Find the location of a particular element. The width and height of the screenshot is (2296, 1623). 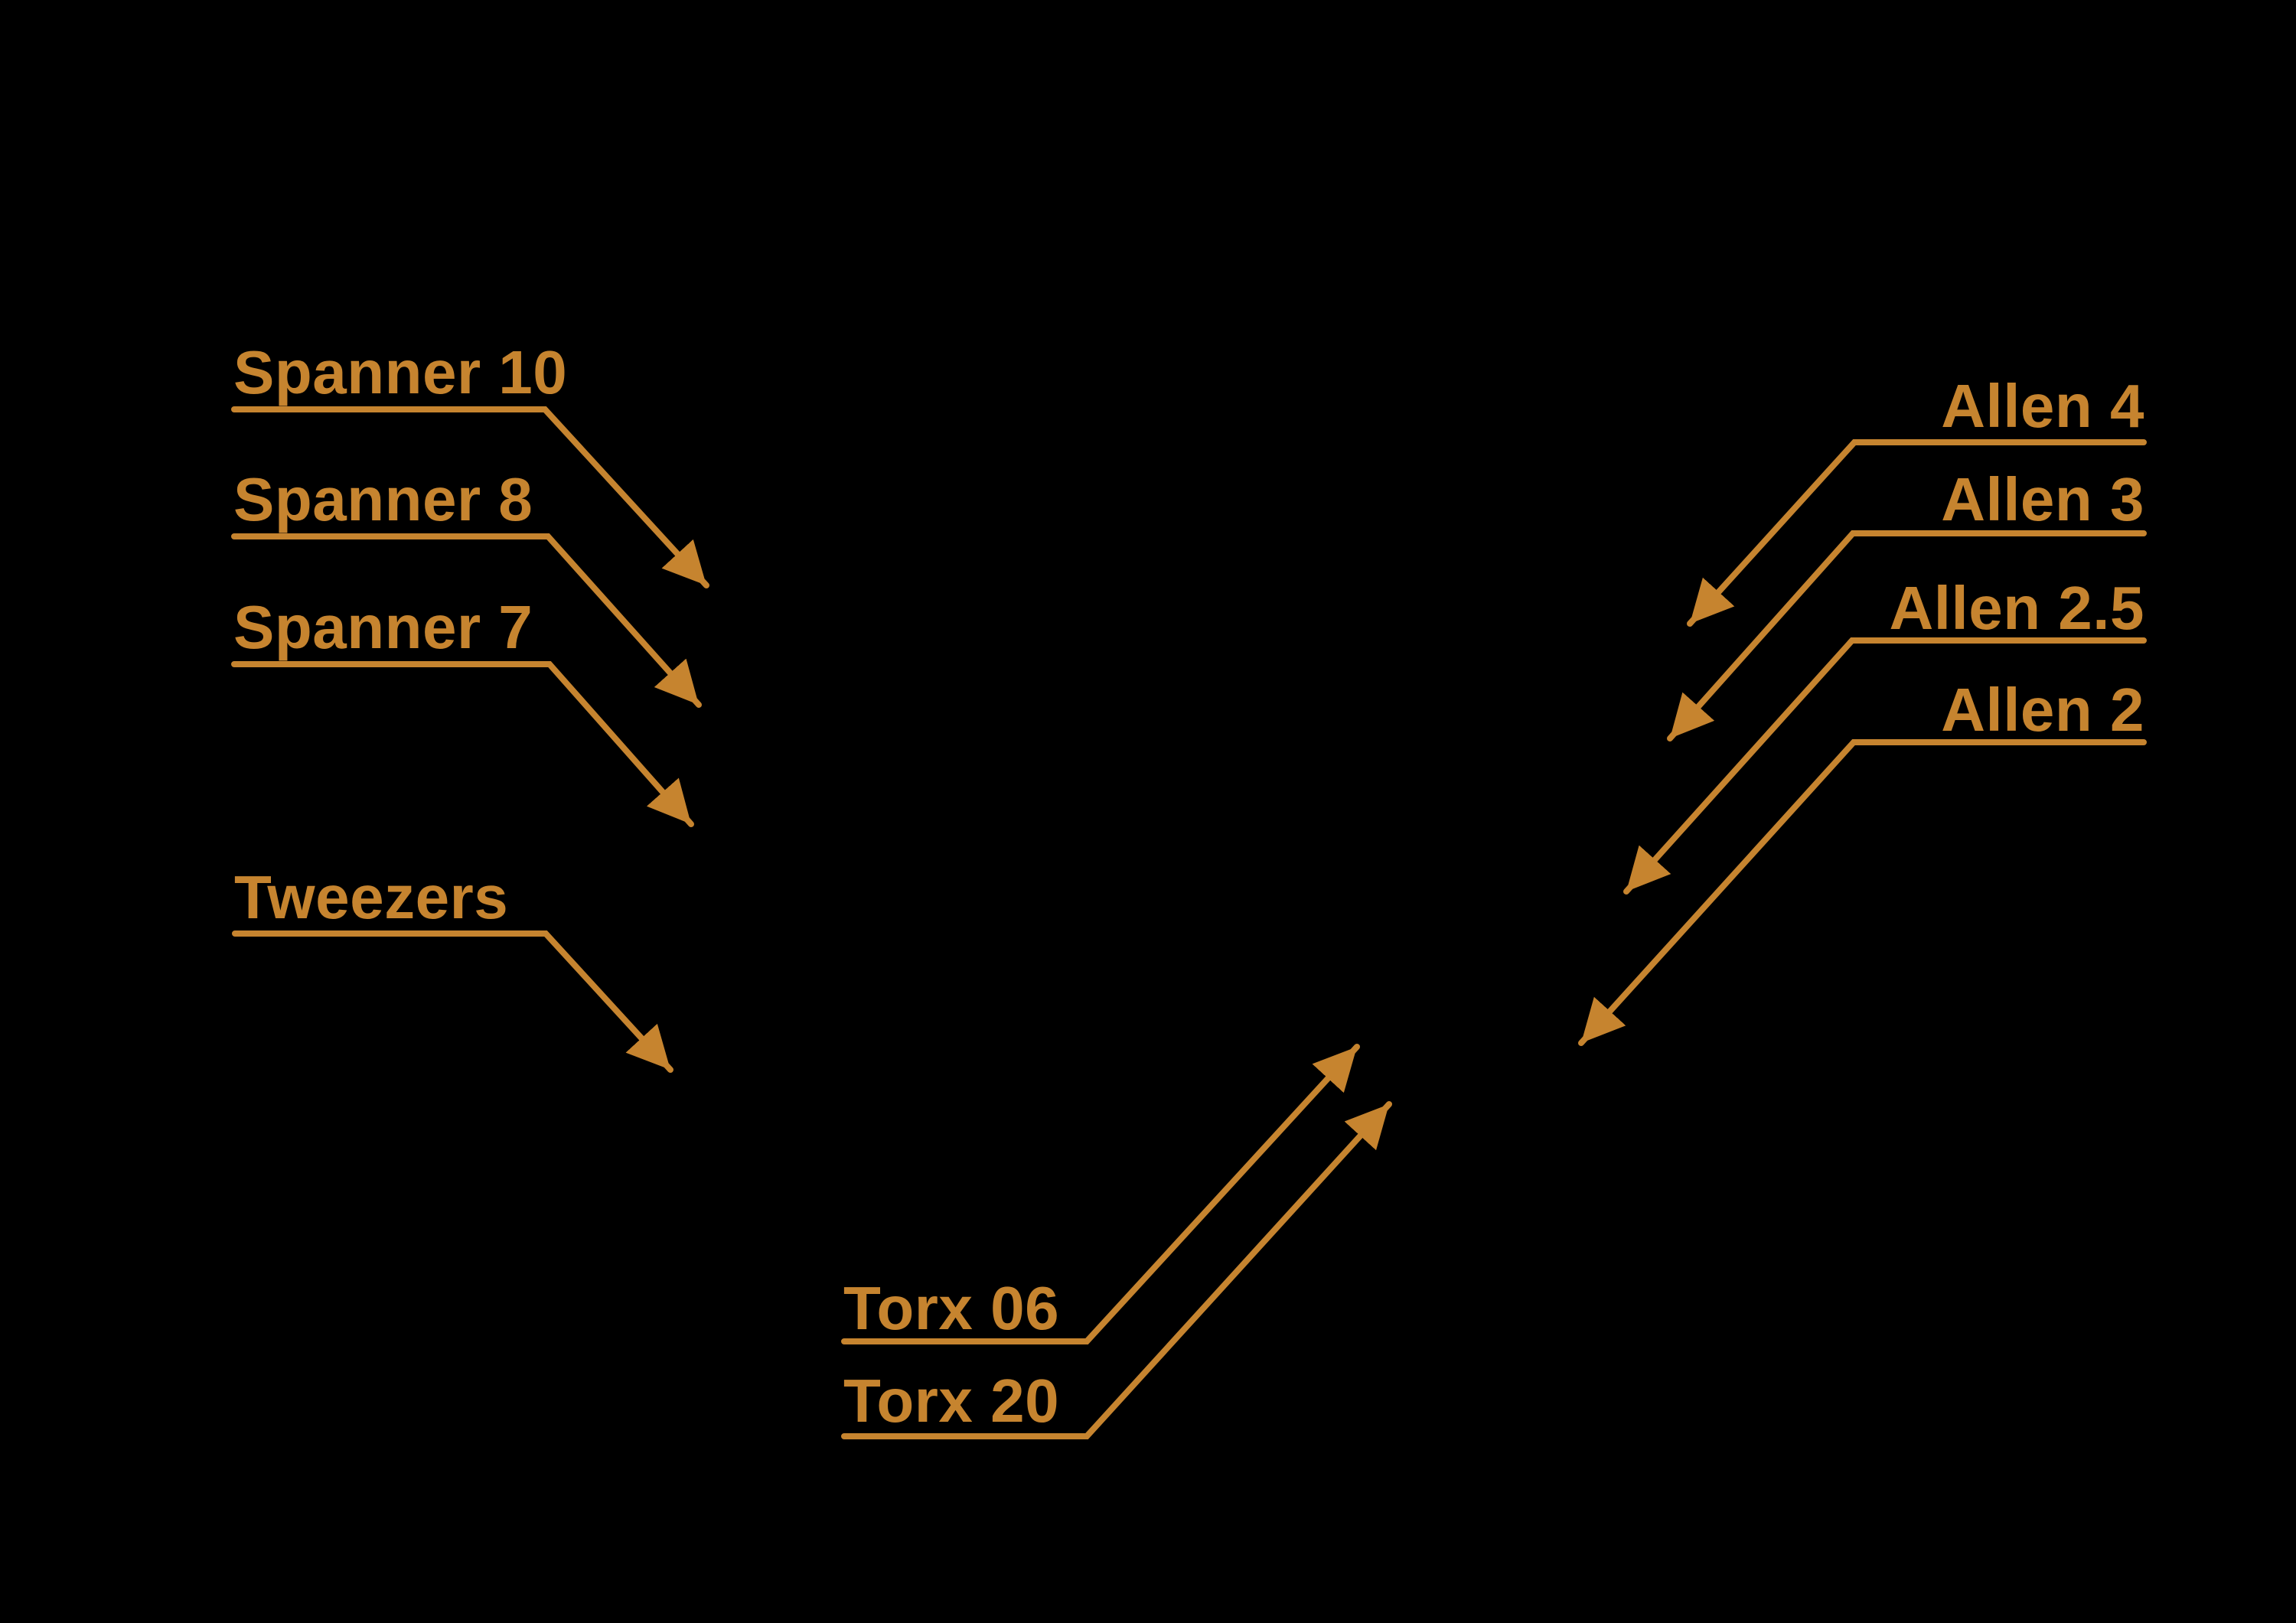

label-spanner-10: Spanner 10 is located at coordinates (400, 372).